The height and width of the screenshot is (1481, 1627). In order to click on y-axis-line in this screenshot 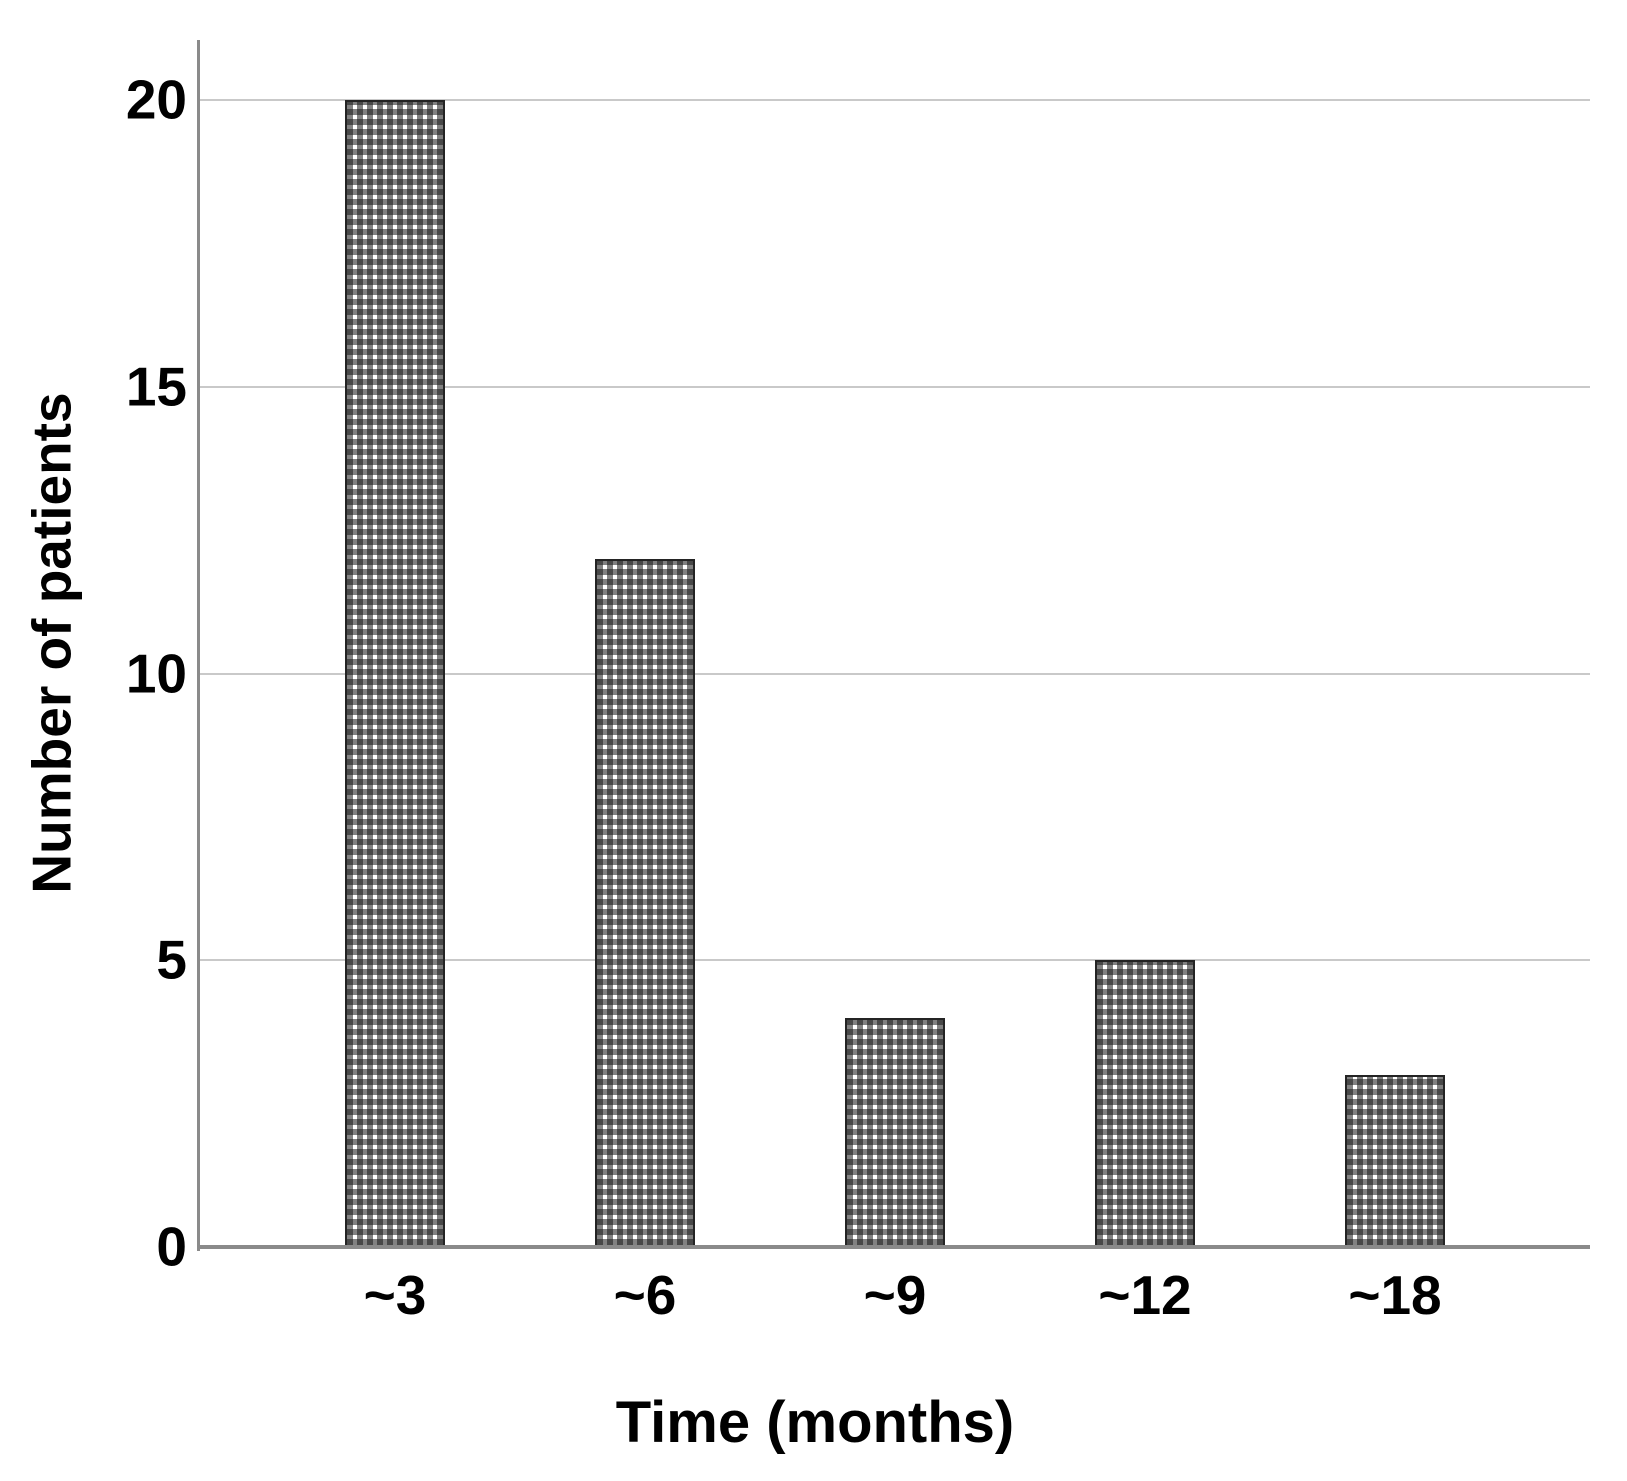, I will do `click(198, 645)`.